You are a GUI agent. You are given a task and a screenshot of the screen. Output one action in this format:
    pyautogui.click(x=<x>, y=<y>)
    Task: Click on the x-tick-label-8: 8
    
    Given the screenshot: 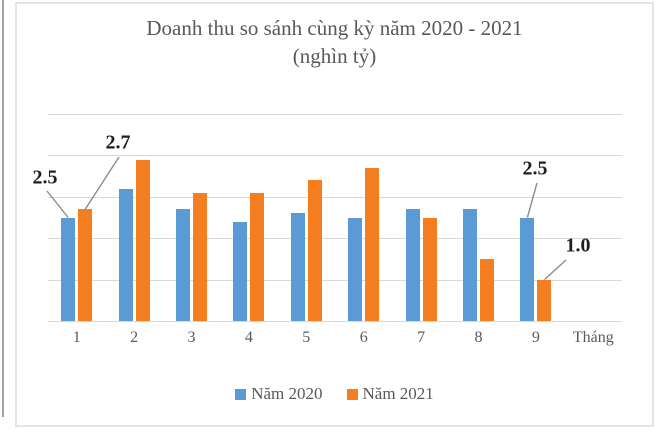 What is the action you would take?
    pyautogui.click(x=478, y=337)
    